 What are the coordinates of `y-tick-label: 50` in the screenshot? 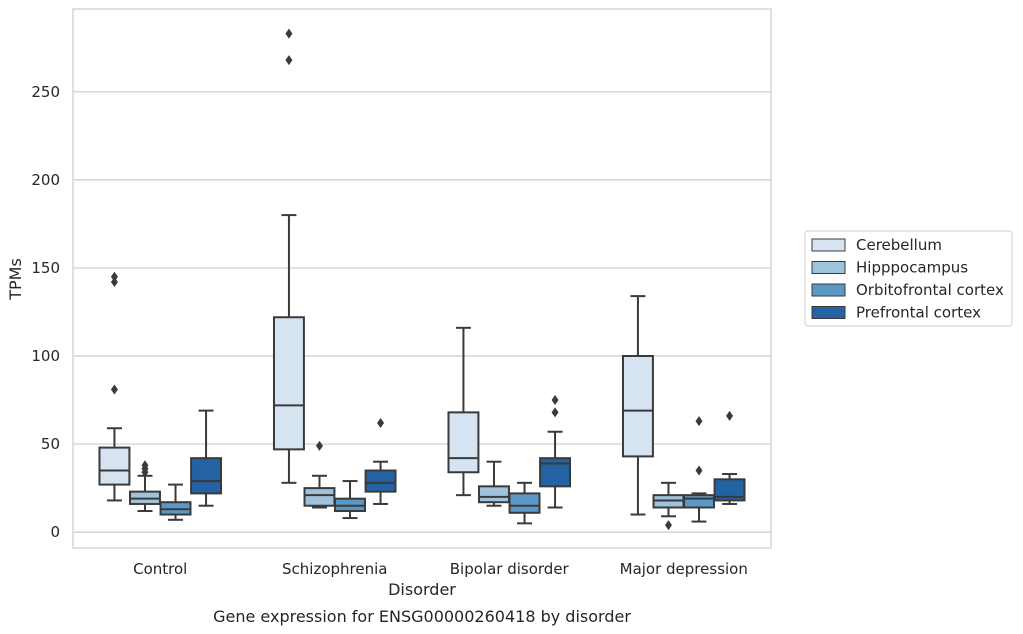 It's located at (50, 444).